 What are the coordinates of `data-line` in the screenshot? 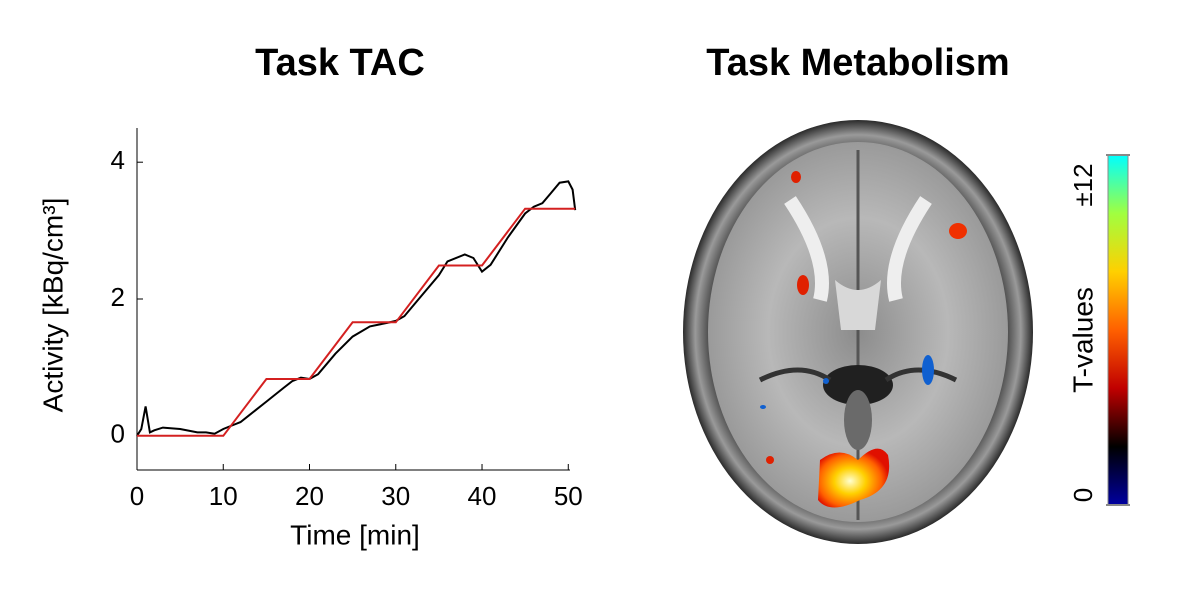 It's located at (356, 322).